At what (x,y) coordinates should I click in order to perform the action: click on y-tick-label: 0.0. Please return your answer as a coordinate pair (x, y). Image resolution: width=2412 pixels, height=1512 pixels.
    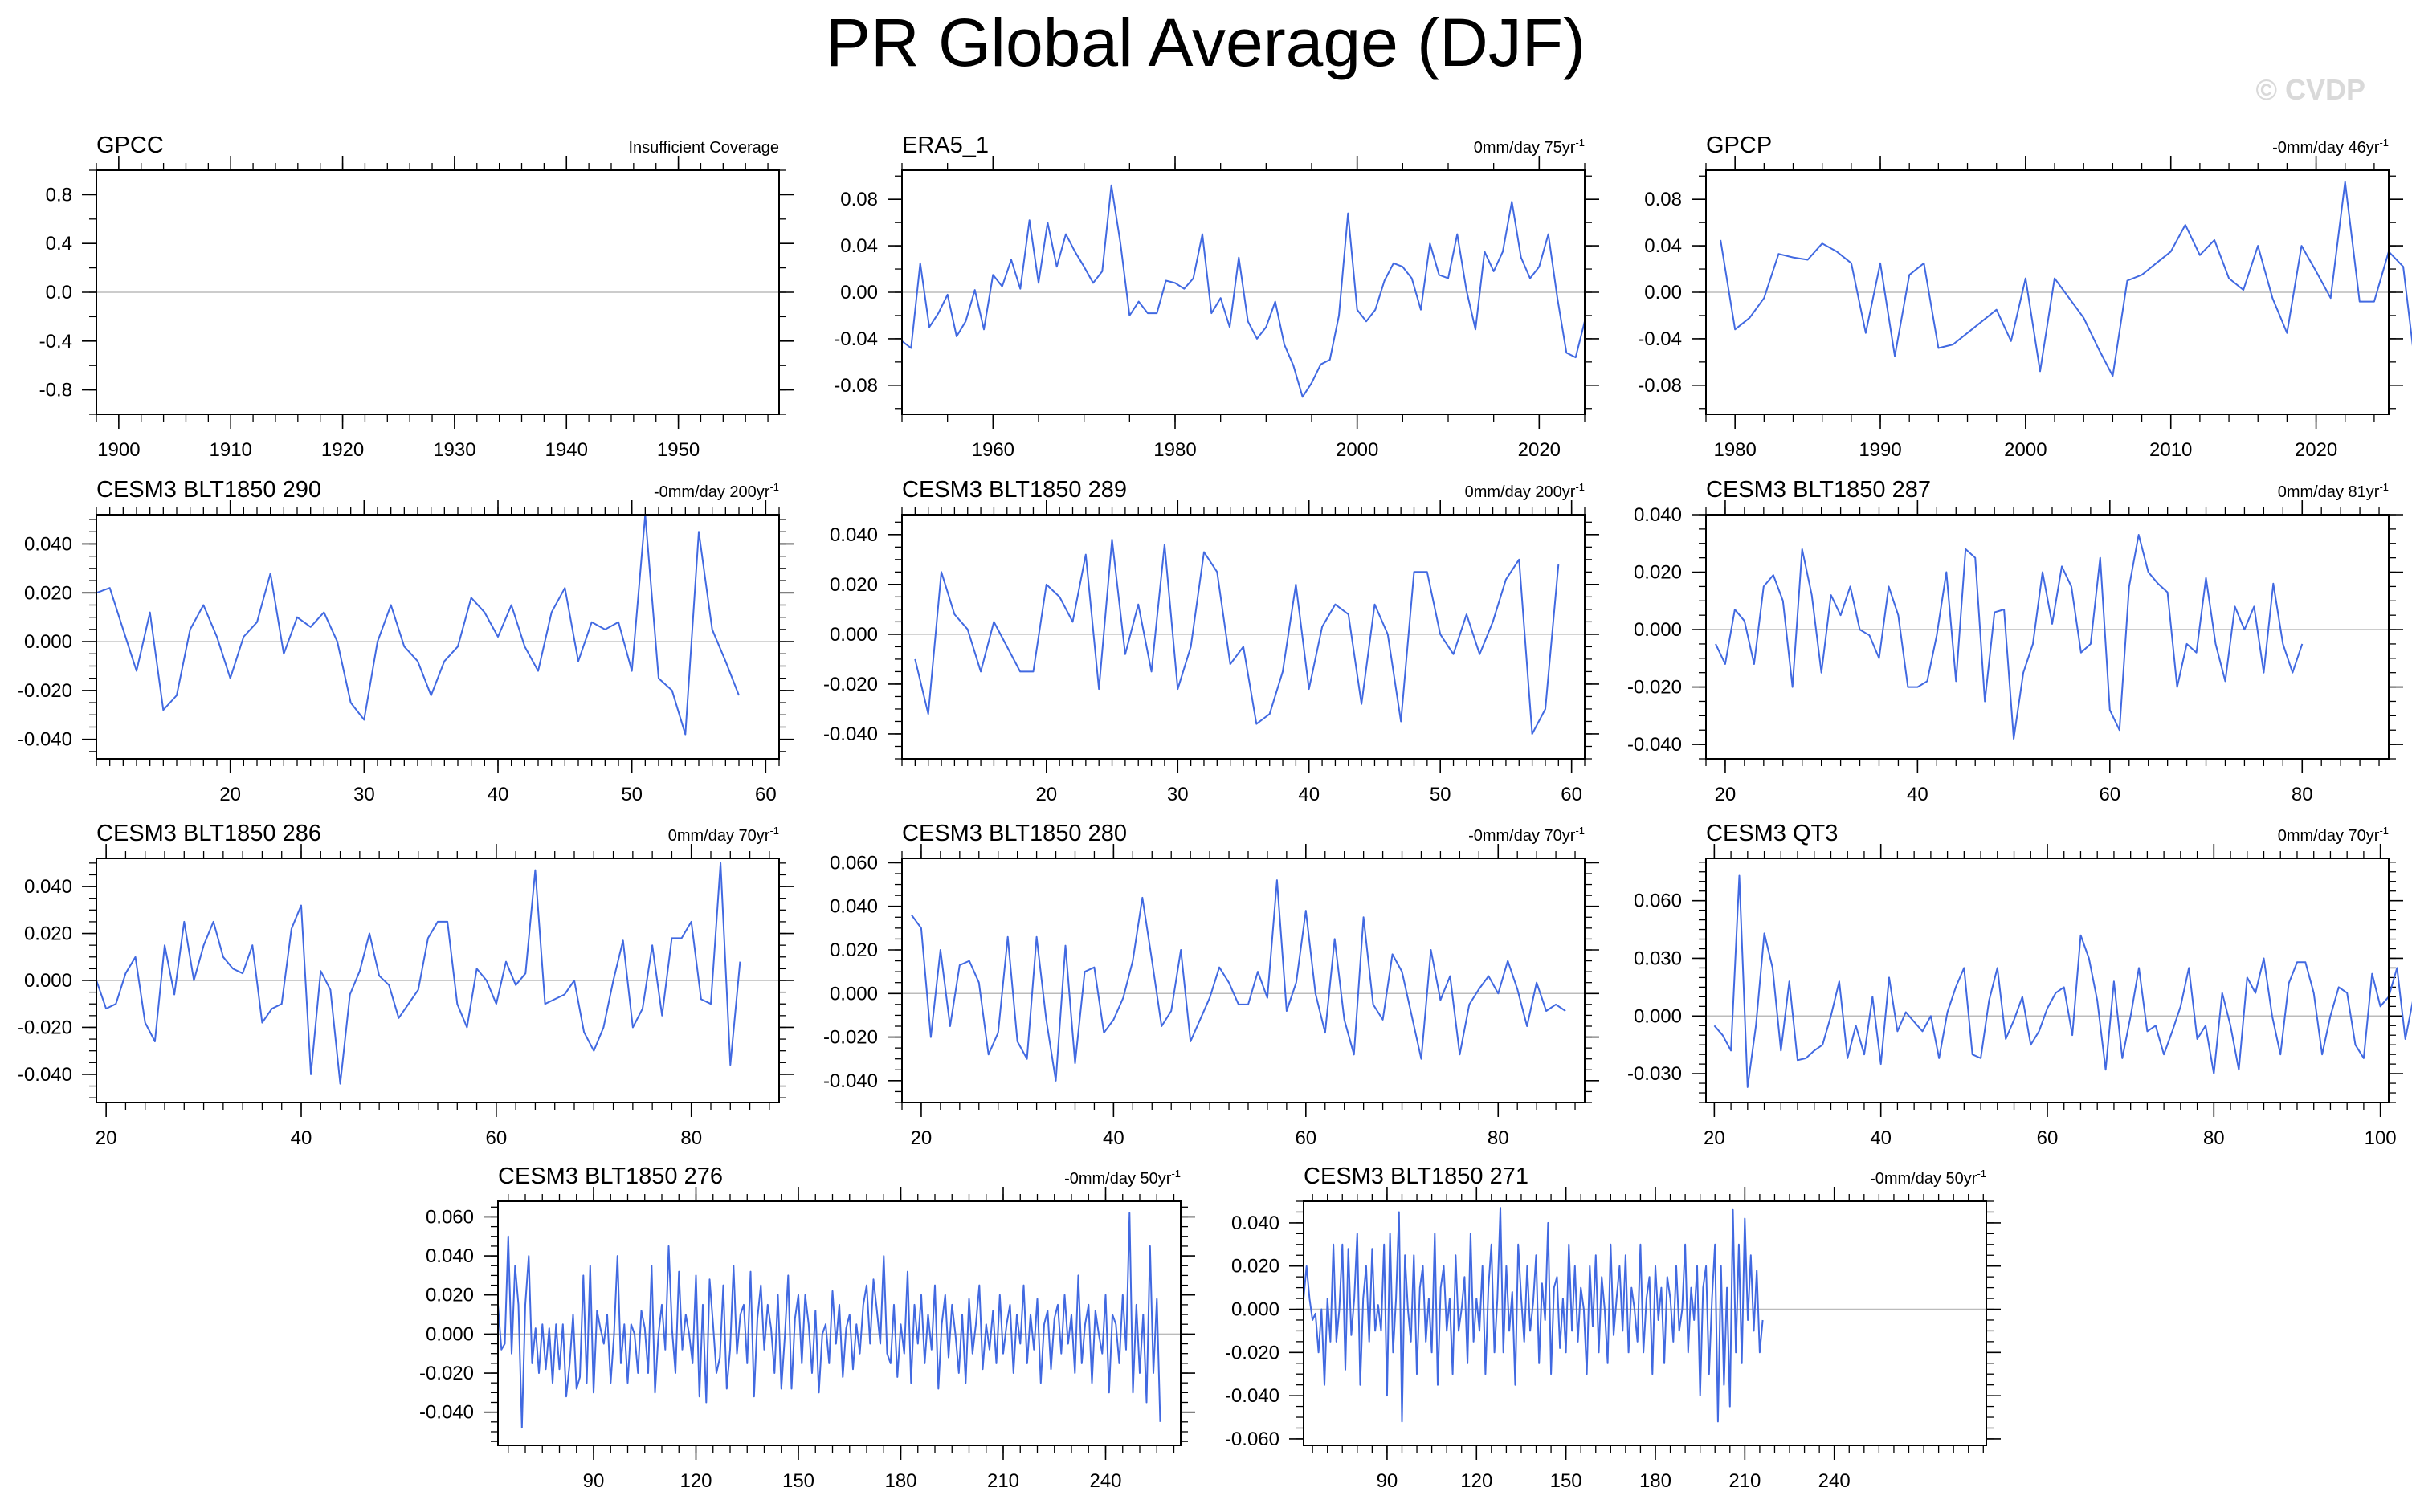
    Looking at the image, I should click on (59, 293).